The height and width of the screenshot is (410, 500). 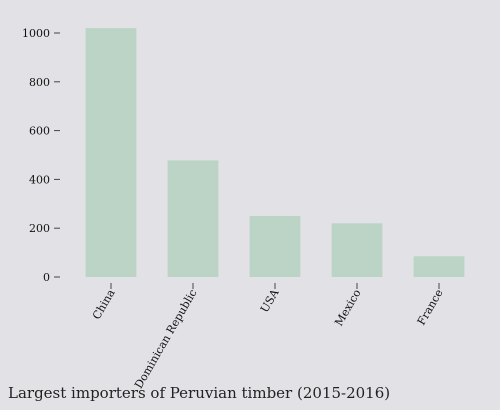 I want to click on y-tick-label: 800, so click(x=39, y=82).